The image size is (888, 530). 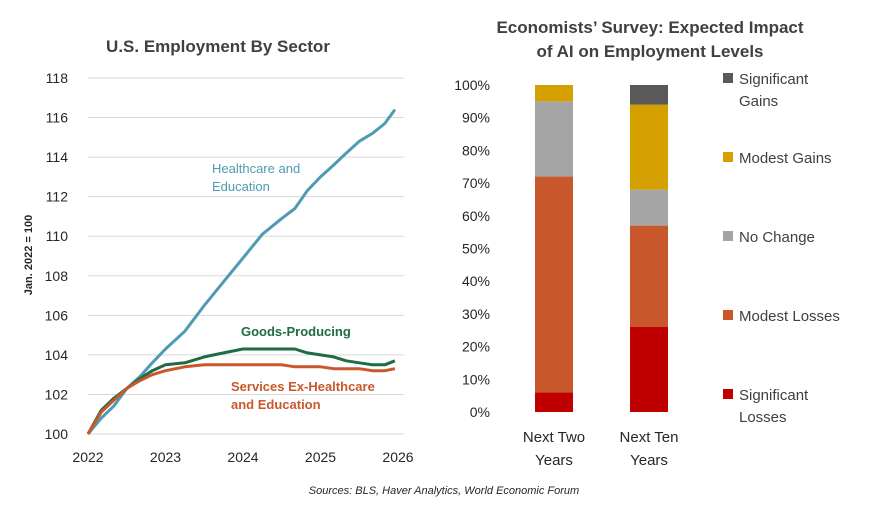 What do you see at coordinates (218, 46) in the screenshot?
I see `employment-chart-title: U.S. Employment By Sector` at bounding box center [218, 46].